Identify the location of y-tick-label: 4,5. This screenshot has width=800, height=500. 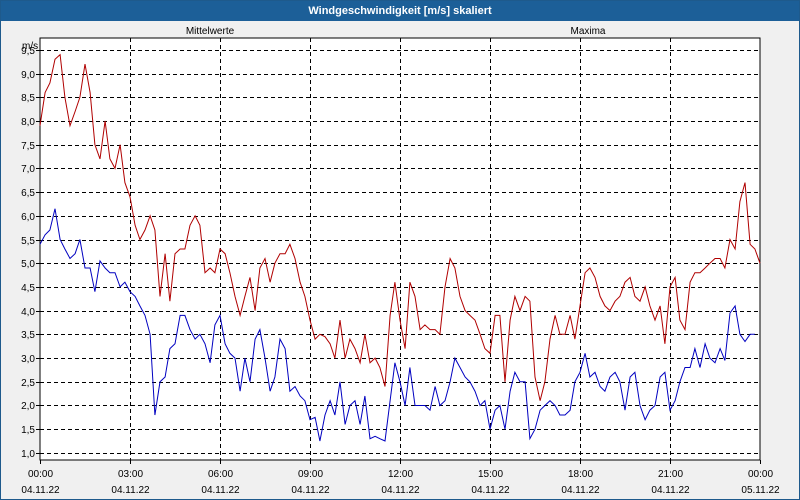
(28, 288).